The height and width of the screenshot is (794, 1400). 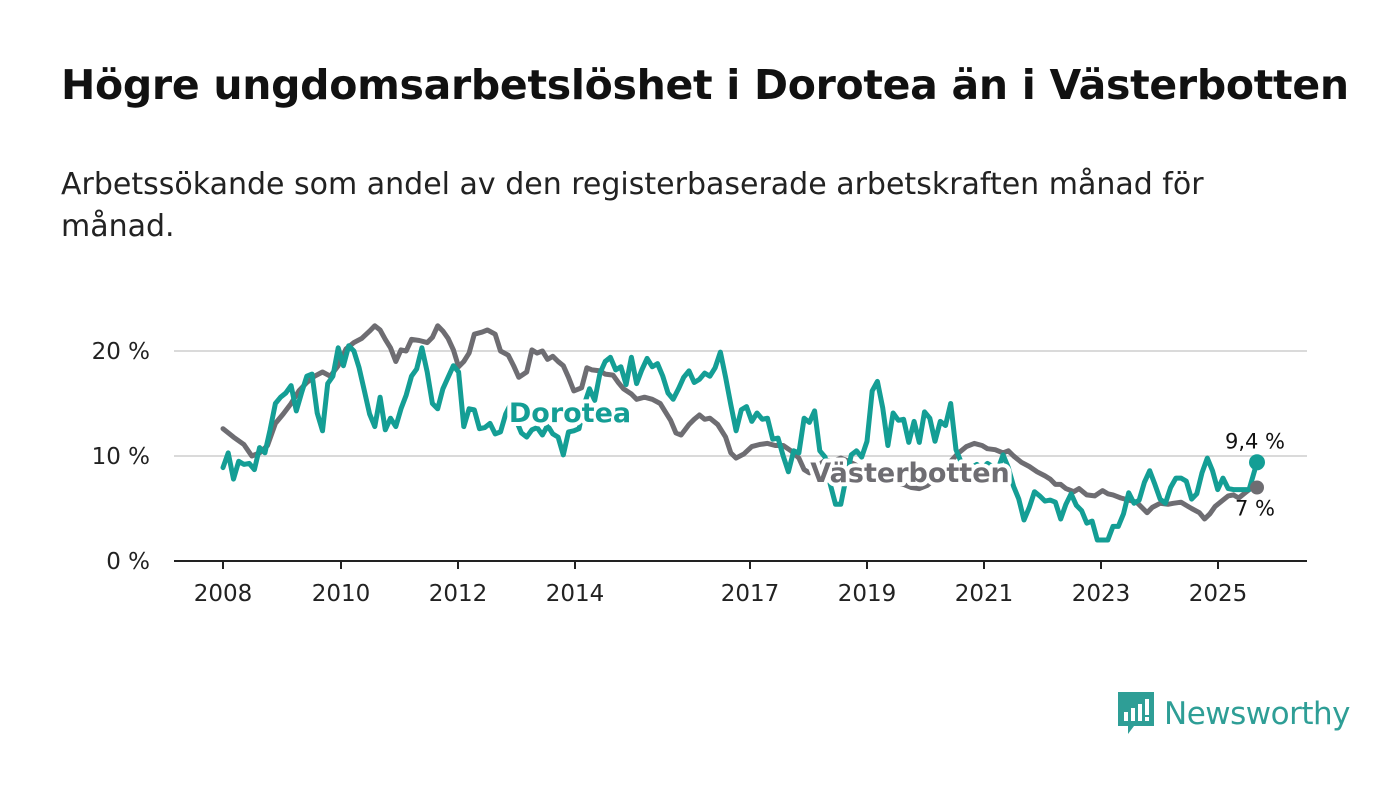 I want to click on x-tick-label: 2017, so click(x=750, y=594).